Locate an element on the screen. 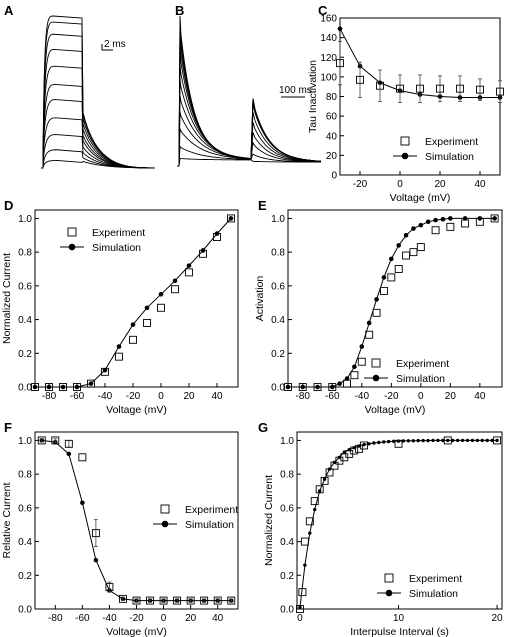 The width and height of the screenshot is (506, 637). y-tick-label: 160 is located at coordinates (328, 19).